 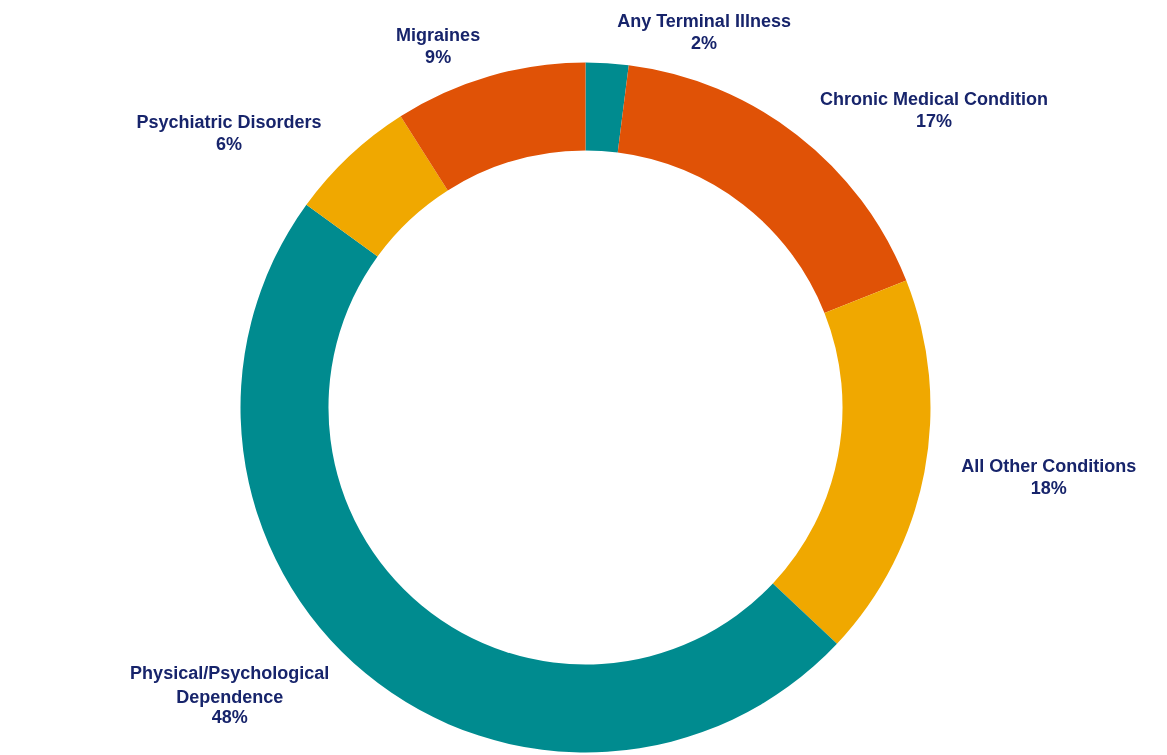 I want to click on data-label: 6%, so click(x=229, y=144).